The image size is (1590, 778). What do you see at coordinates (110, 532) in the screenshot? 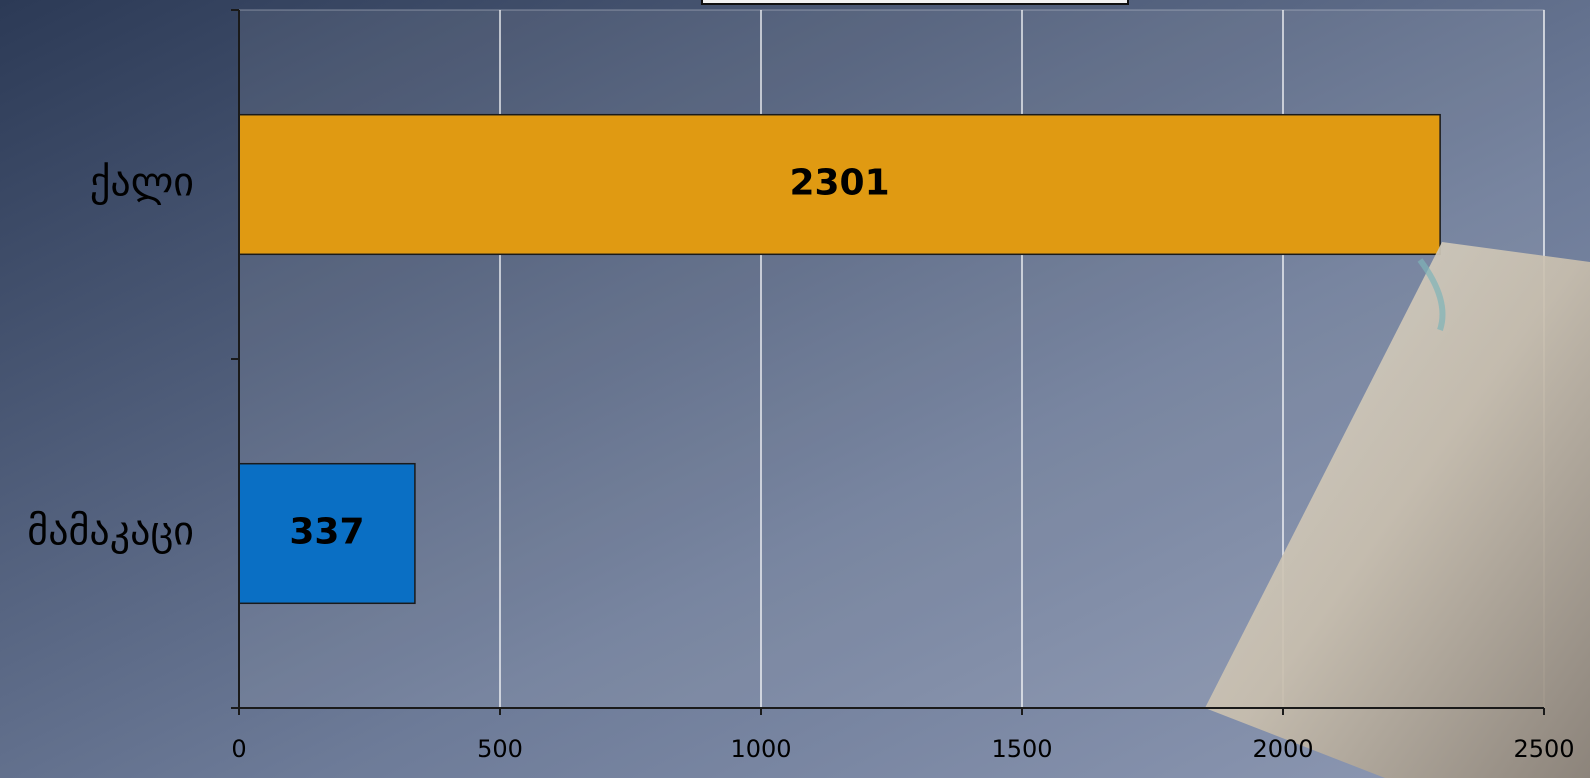
I see `category-label: მამაკაცი` at bounding box center [110, 532].